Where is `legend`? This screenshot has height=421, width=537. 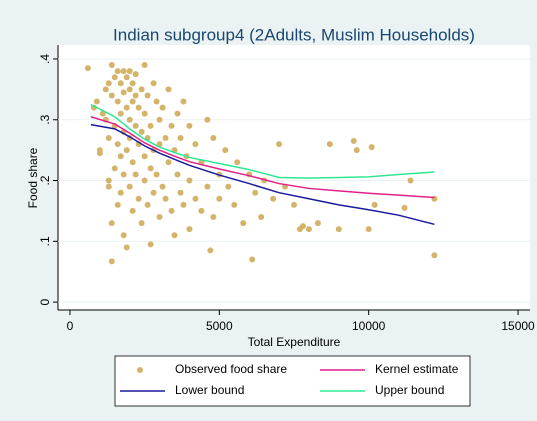 legend is located at coordinates (292, 381).